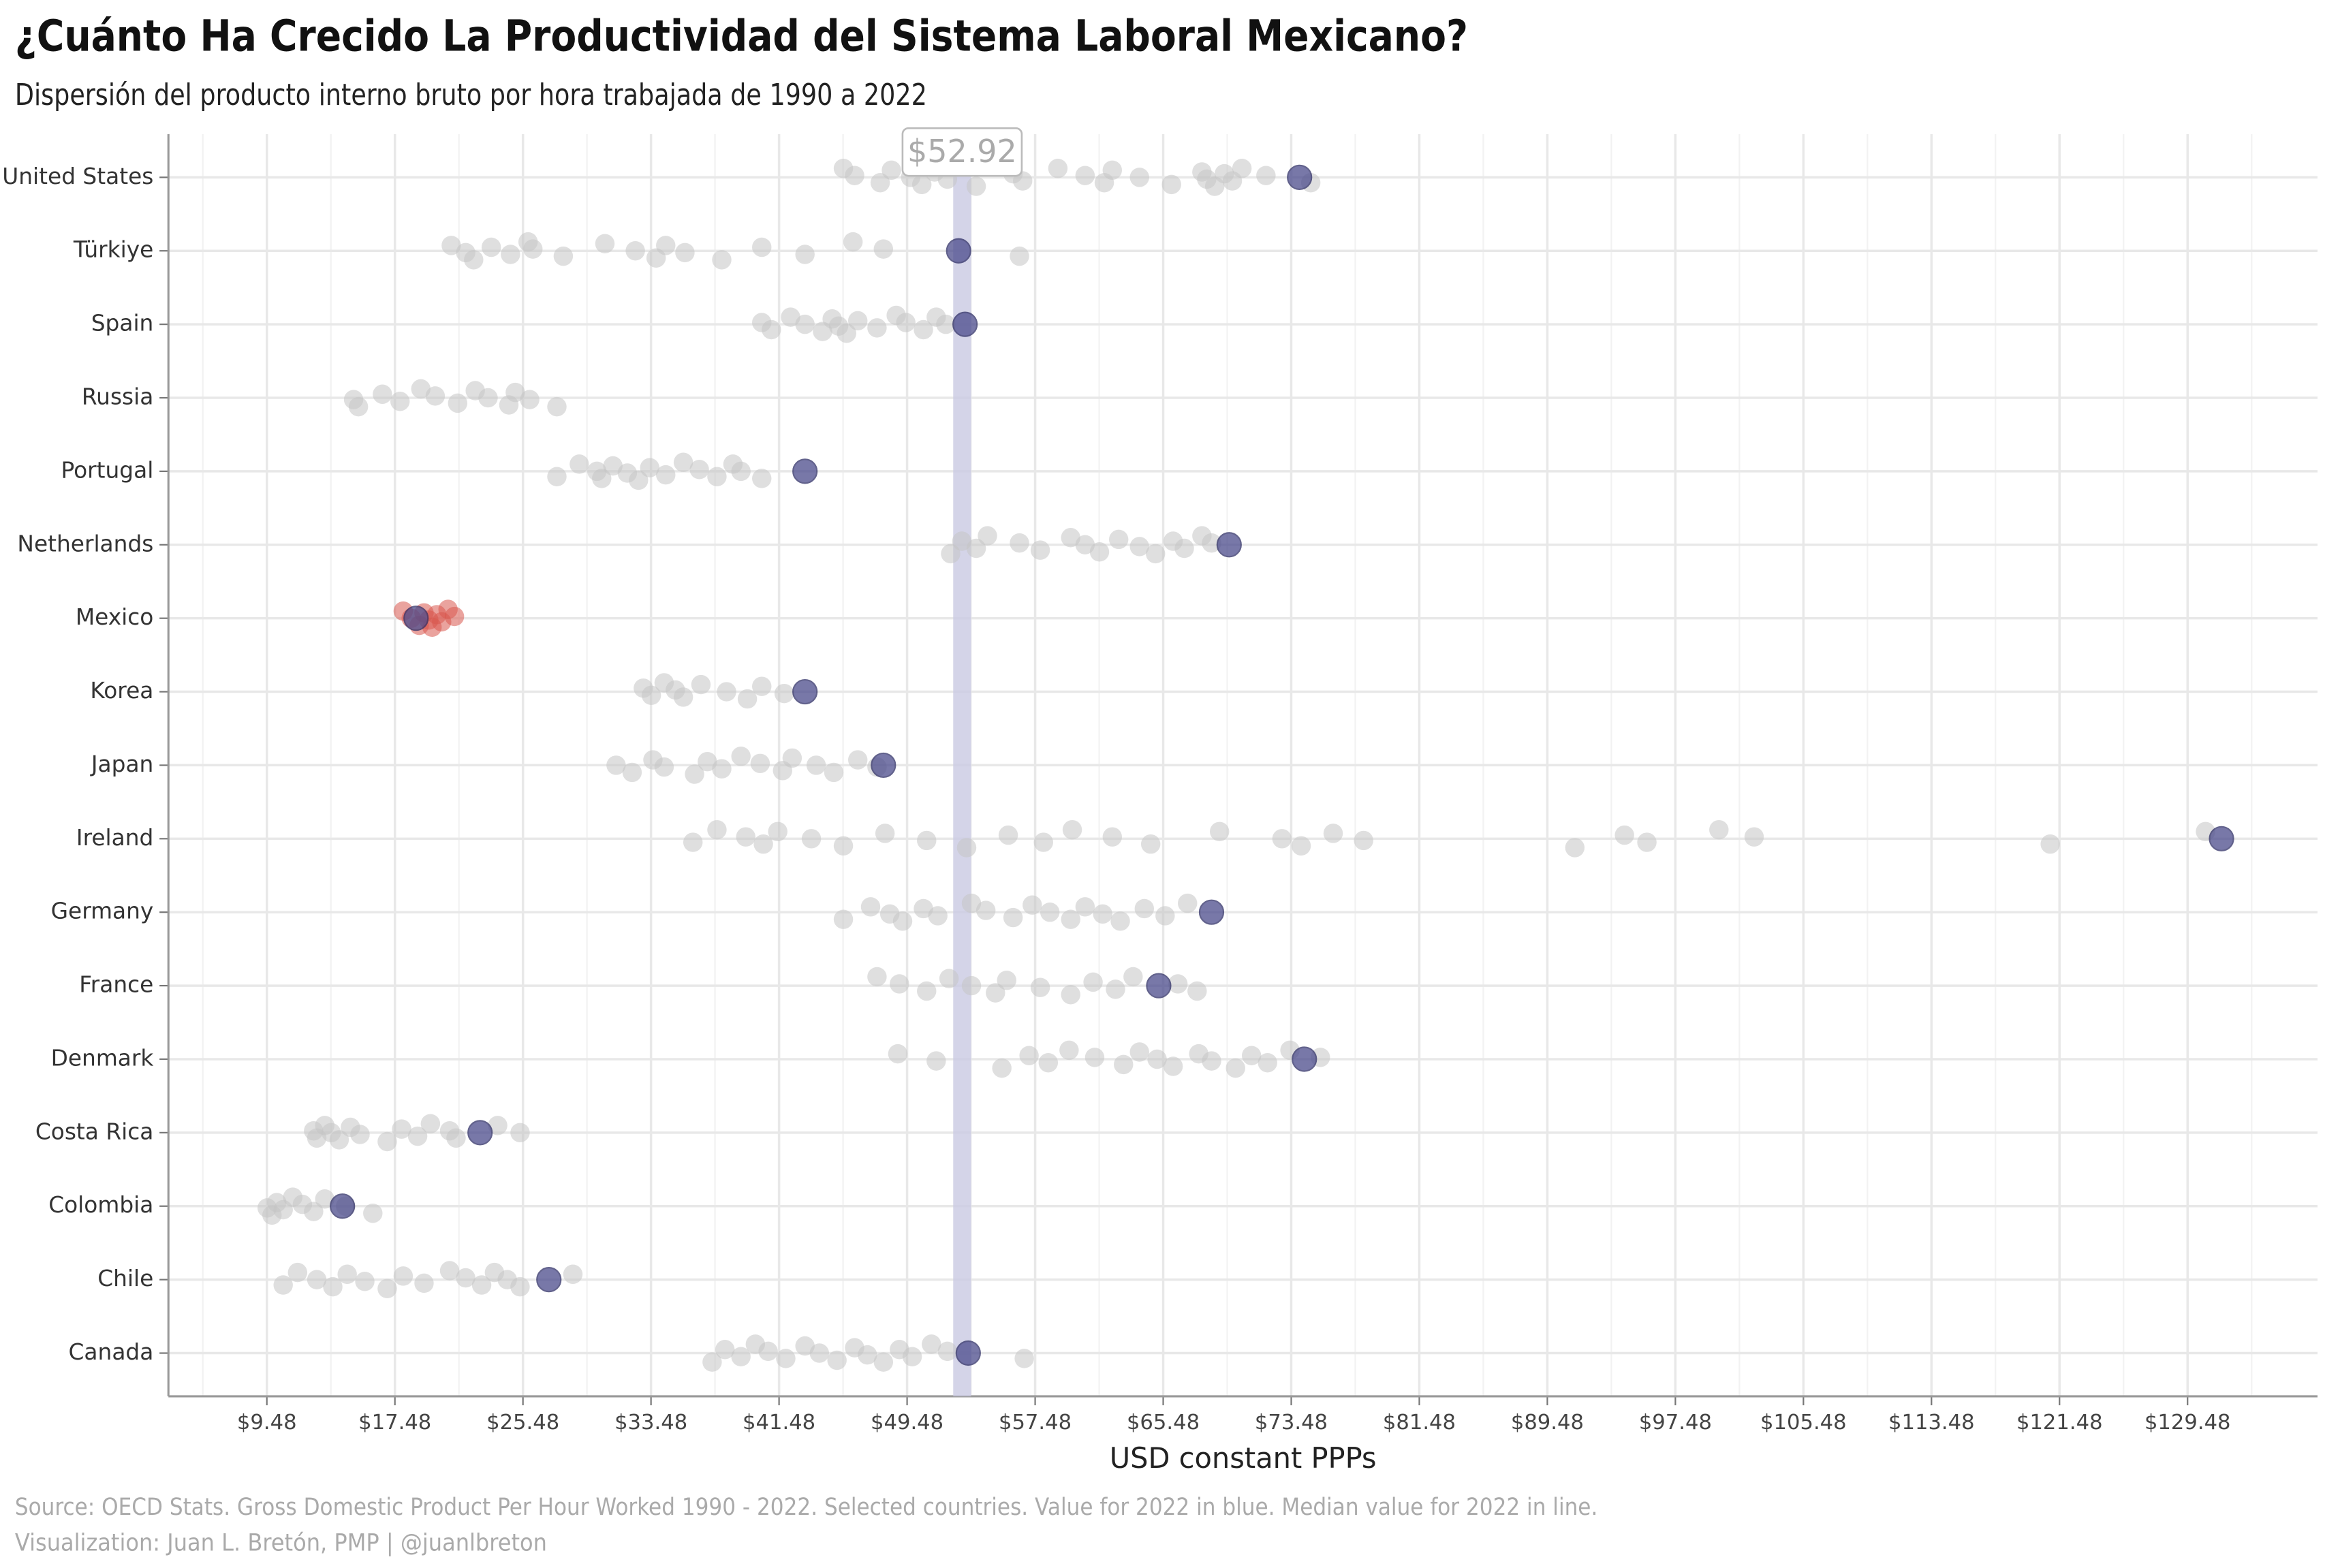 This screenshot has height=1568, width=2325. What do you see at coordinates (111, 1352) in the screenshot?
I see `y-tick-label: Canada` at bounding box center [111, 1352].